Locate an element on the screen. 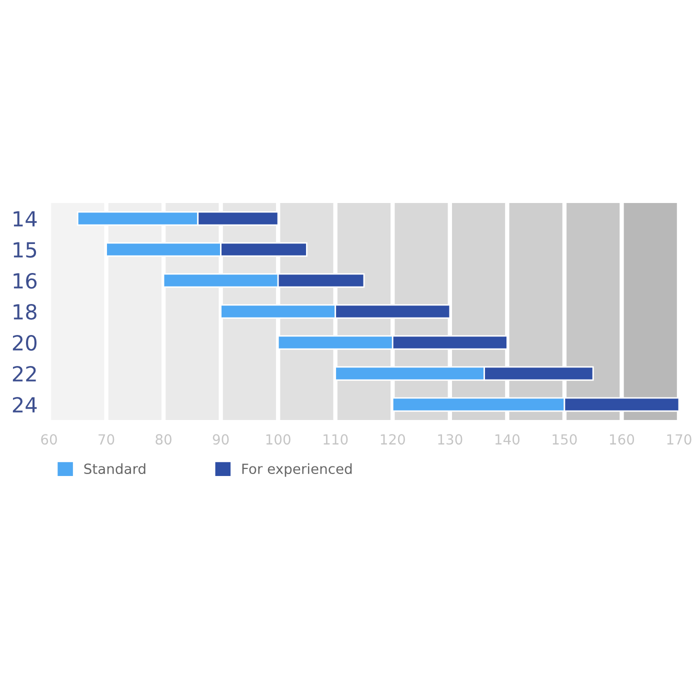 This screenshot has height=700, width=700. x-tick-label: 170 is located at coordinates (679, 439).